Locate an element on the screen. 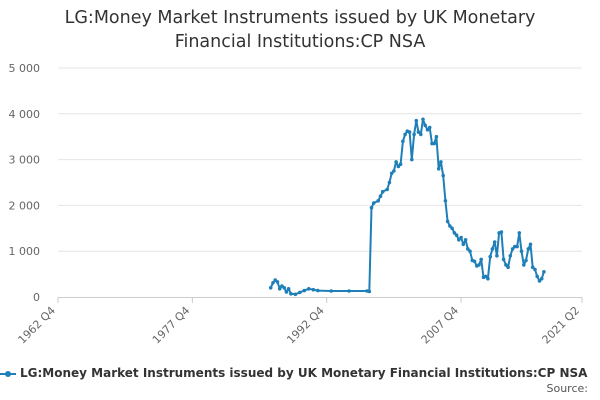 The image size is (600, 400). x-tick-label: 1977 Q4 is located at coordinates (171, 325).